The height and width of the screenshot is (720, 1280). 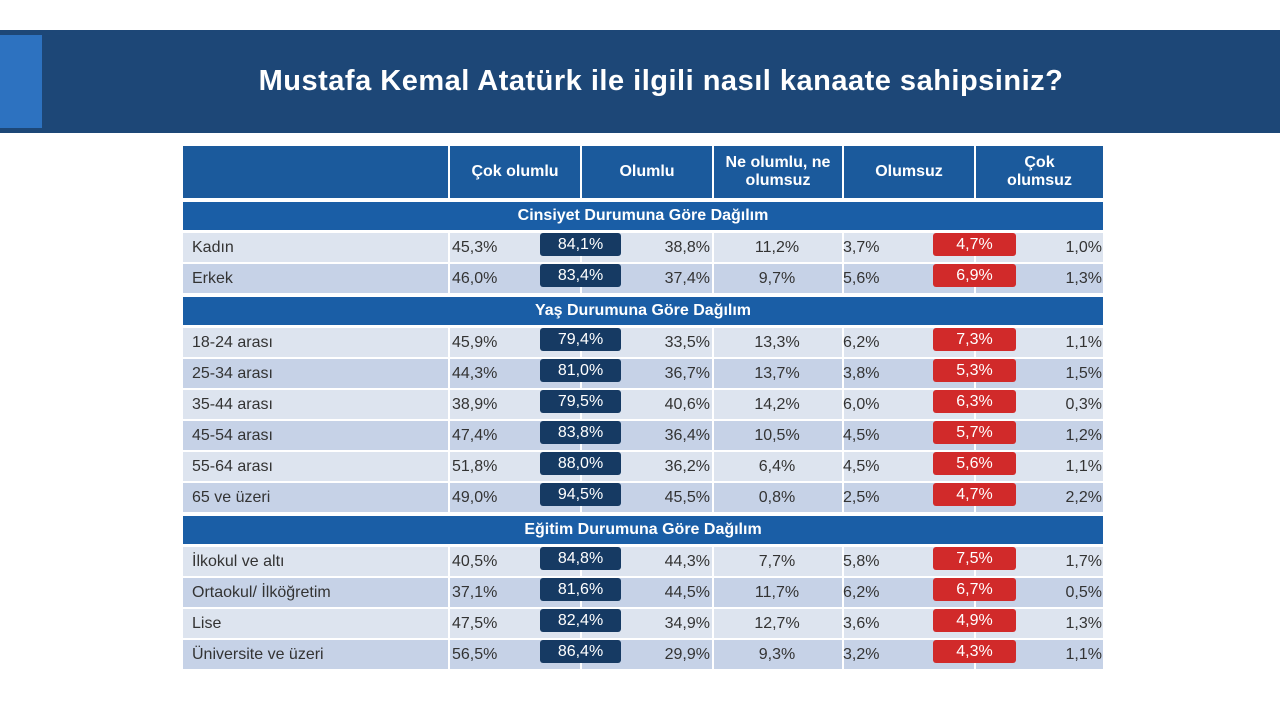 What do you see at coordinates (1083, 592) in the screenshot?
I see `cell-value: 0,5%` at bounding box center [1083, 592].